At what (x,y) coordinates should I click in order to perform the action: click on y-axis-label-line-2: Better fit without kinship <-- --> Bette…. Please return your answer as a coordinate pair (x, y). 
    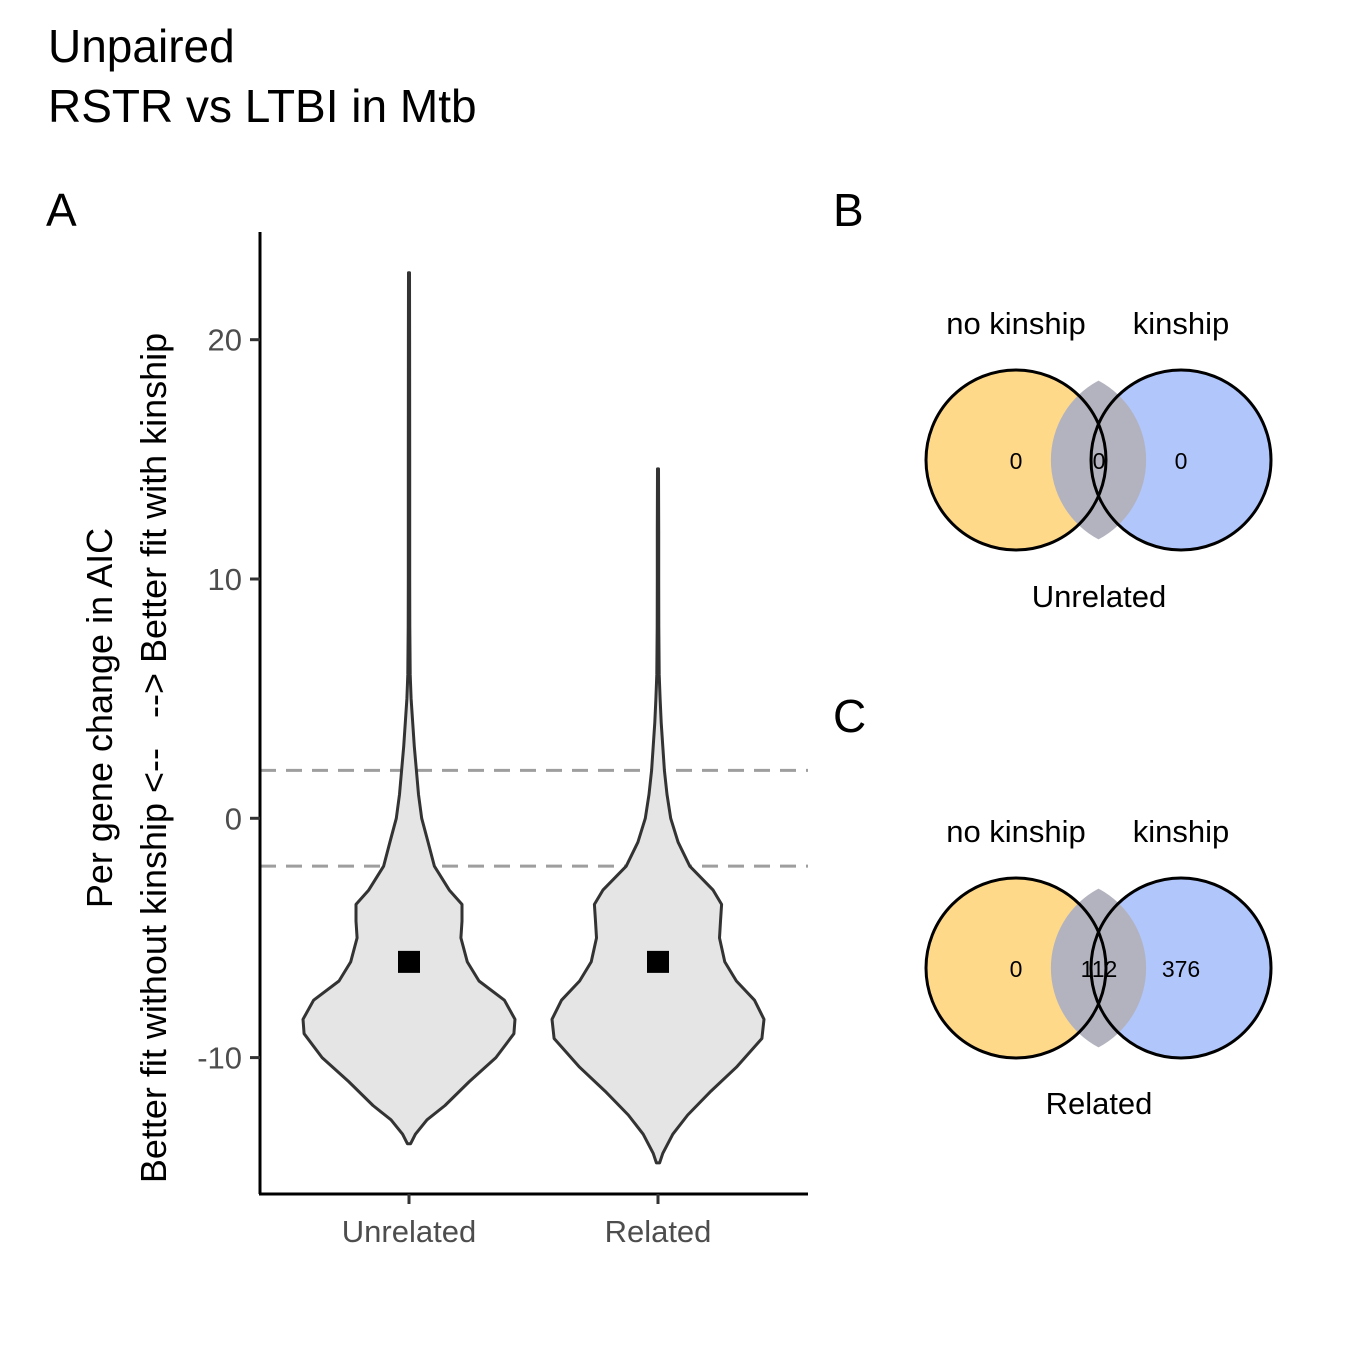
    Looking at the image, I should click on (153, 758).